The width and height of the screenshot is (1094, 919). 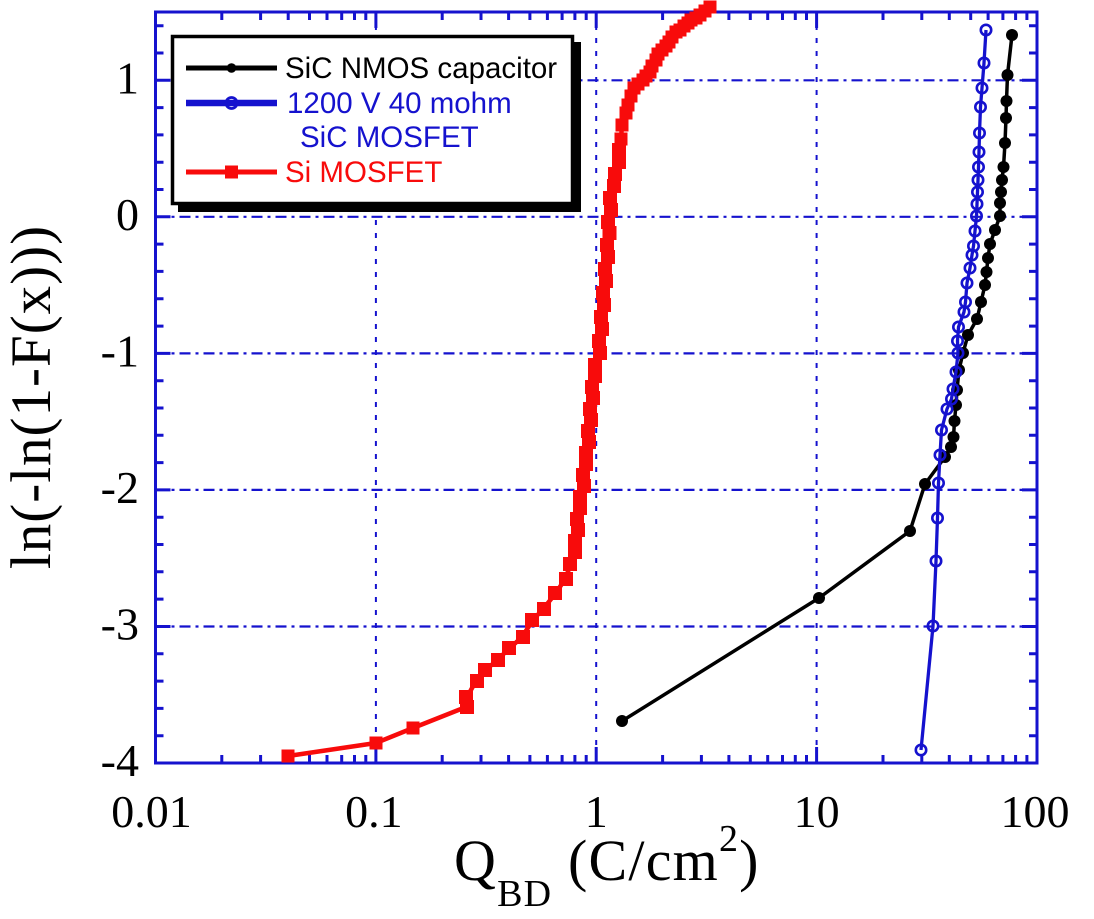 What do you see at coordinates (374, 811) in the screenshot?
I see `svg-text: 0.1` at bounding box center [374, 811].